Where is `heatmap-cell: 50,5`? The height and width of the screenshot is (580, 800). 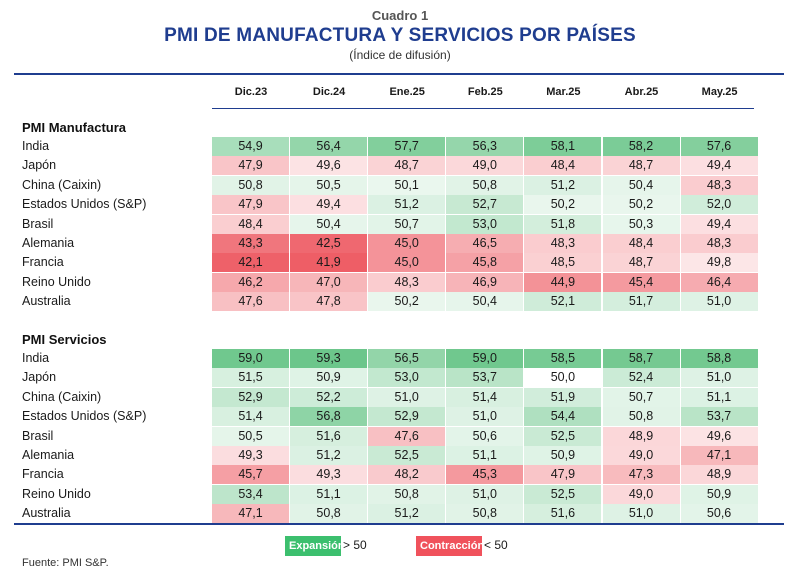 heatmap-cell: 50,5 is located at coordinates (250, 436).